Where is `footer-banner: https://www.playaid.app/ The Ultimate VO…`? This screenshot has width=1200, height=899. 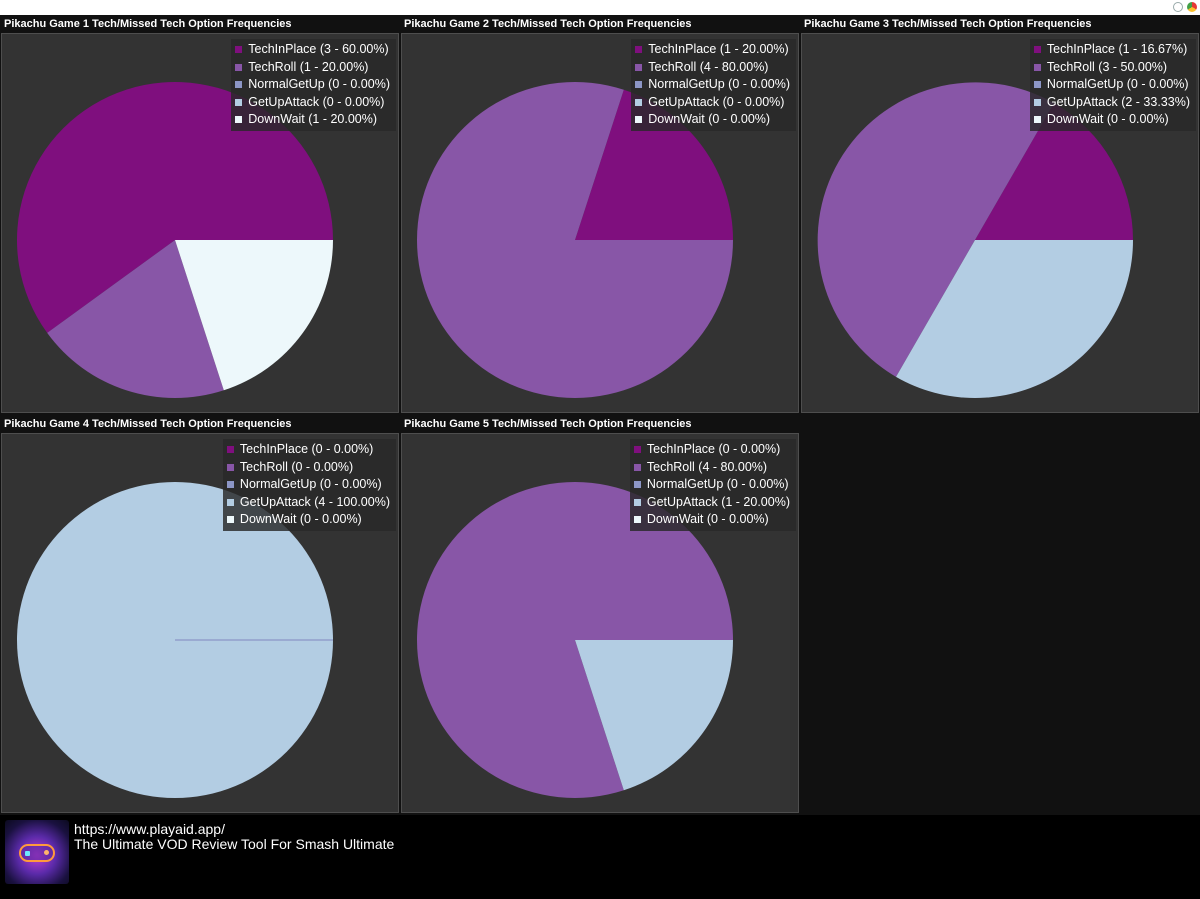
footer-banner: https://www.playaid.app/ The Ultimate VO… is located at coordinates (600, 857).